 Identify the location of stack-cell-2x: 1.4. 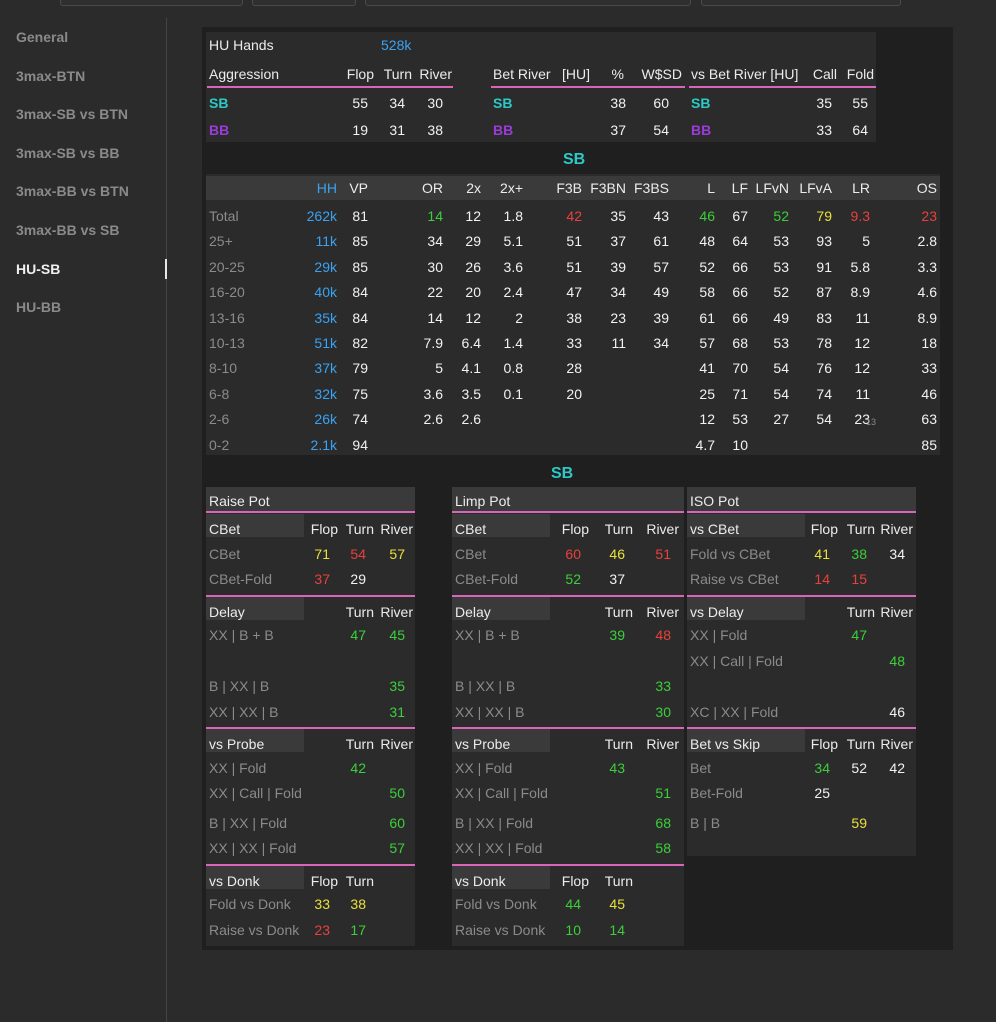
(513, 343).